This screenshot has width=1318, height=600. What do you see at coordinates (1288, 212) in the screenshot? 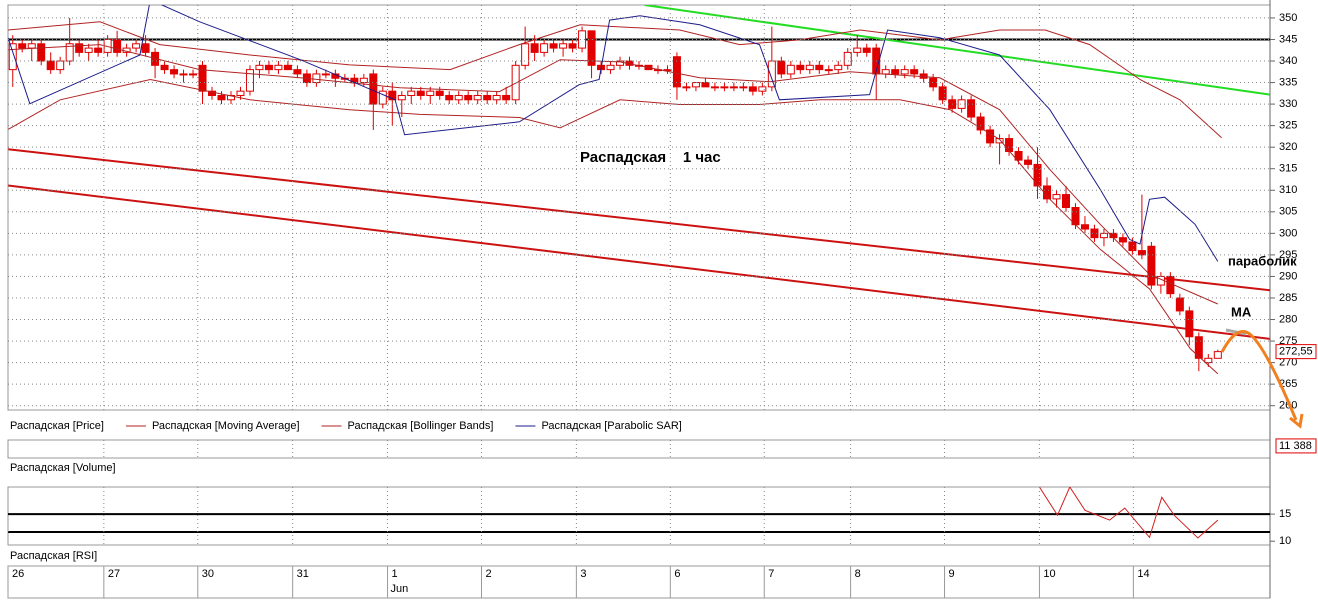
I see `y-tick-label: 305` at bounding box center [1288, 212].